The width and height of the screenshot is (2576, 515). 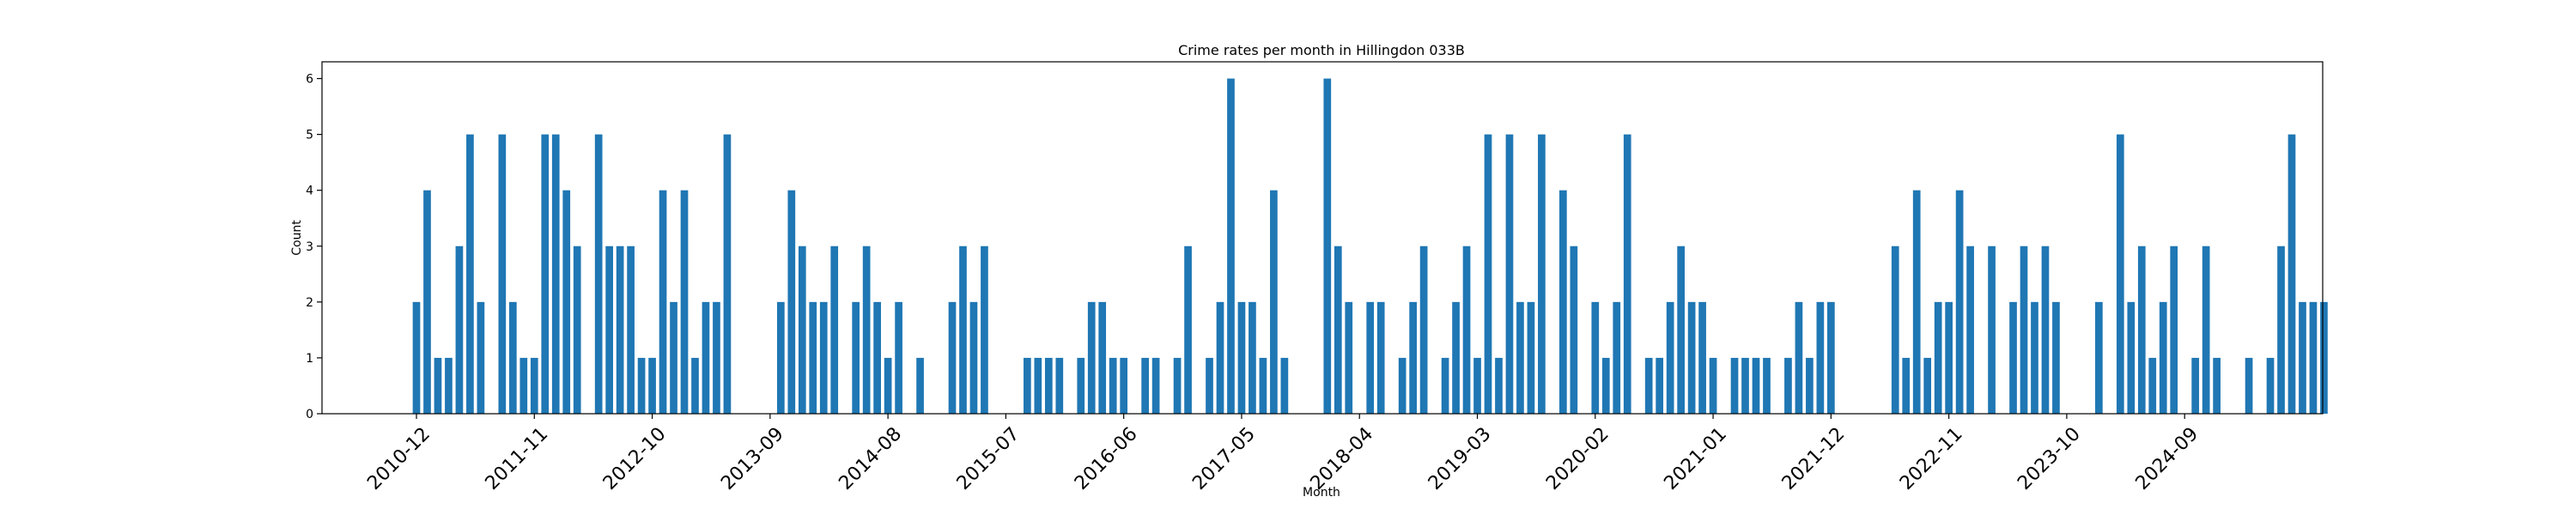 I want to click on x-tick-label: 2016-06, so click(x=1107, y=458).